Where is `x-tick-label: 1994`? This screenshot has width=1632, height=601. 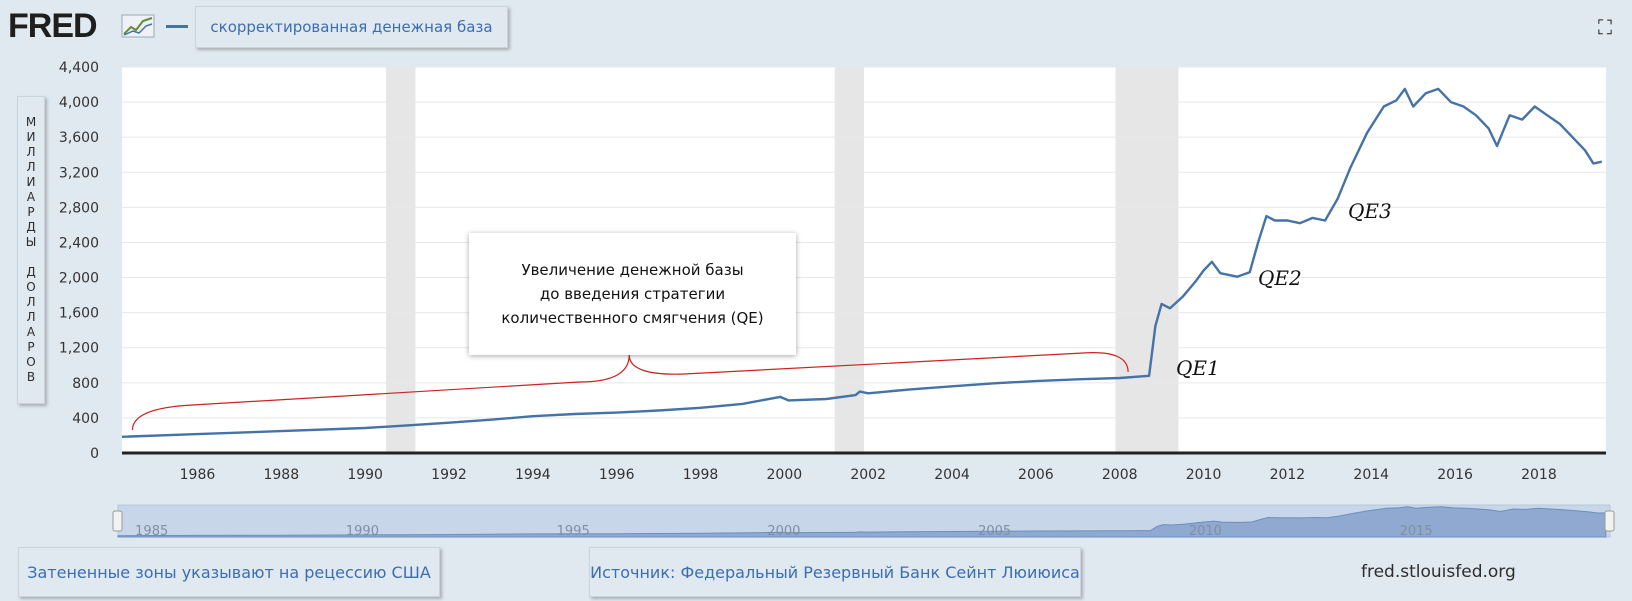 x-tick-label: 1994 is located at coordinates (533, 475).